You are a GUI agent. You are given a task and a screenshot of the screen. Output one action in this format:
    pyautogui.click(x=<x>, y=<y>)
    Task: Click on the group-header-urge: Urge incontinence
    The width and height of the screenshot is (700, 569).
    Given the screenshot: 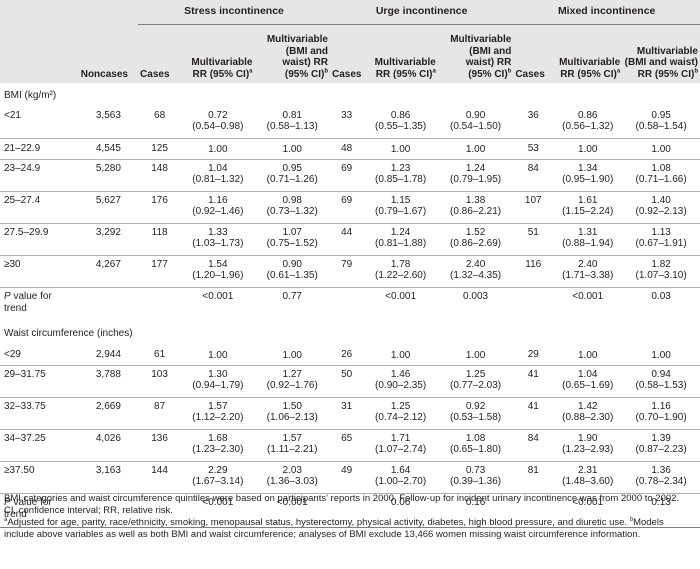 What is the action you would take?
    pyautogui.click(x=421, y=12)
    